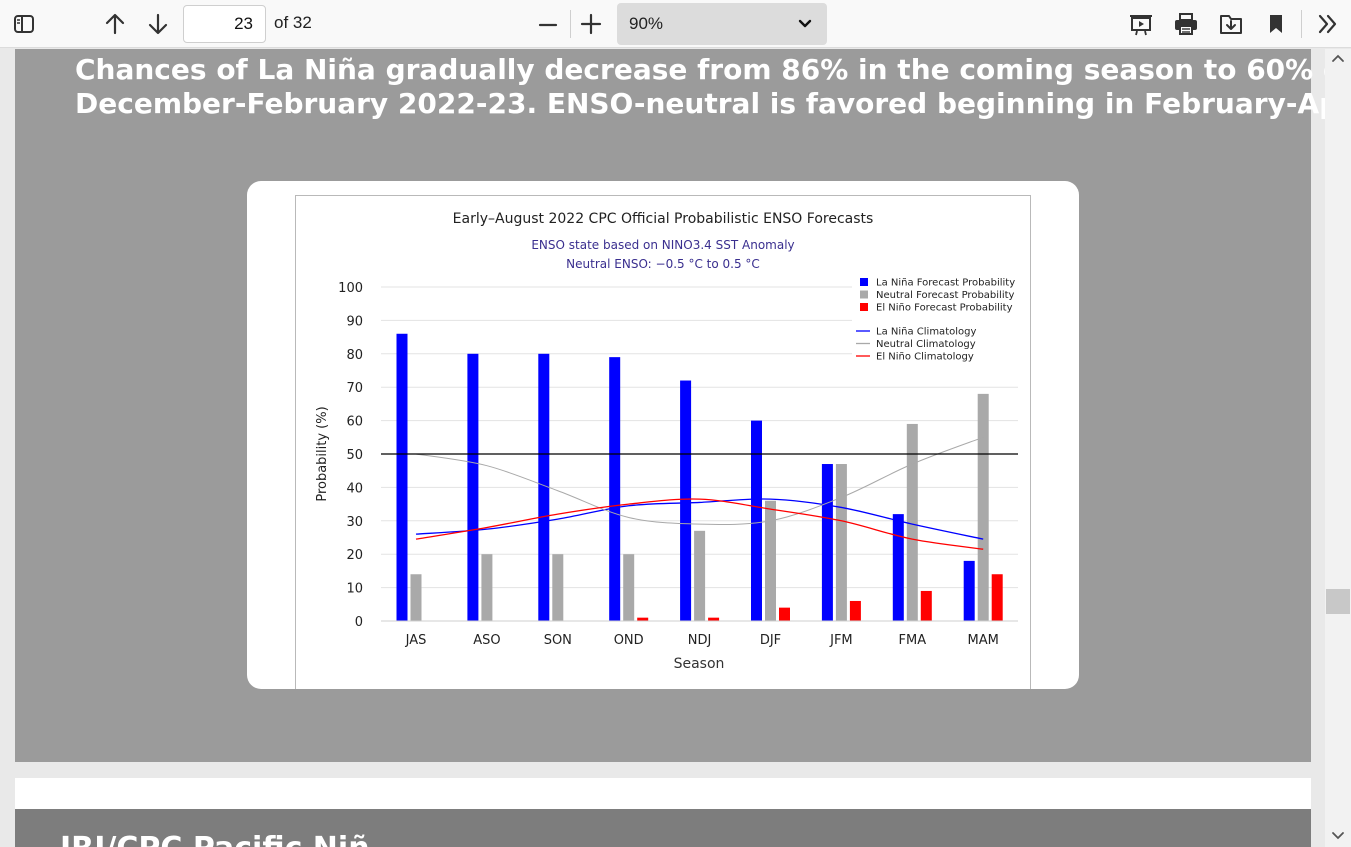 The height and width of the screenshot is (847, 1351). Describe the element at coordinates (770, 640) in the screenshot. I see `x-tick-label: DJF` at that location.